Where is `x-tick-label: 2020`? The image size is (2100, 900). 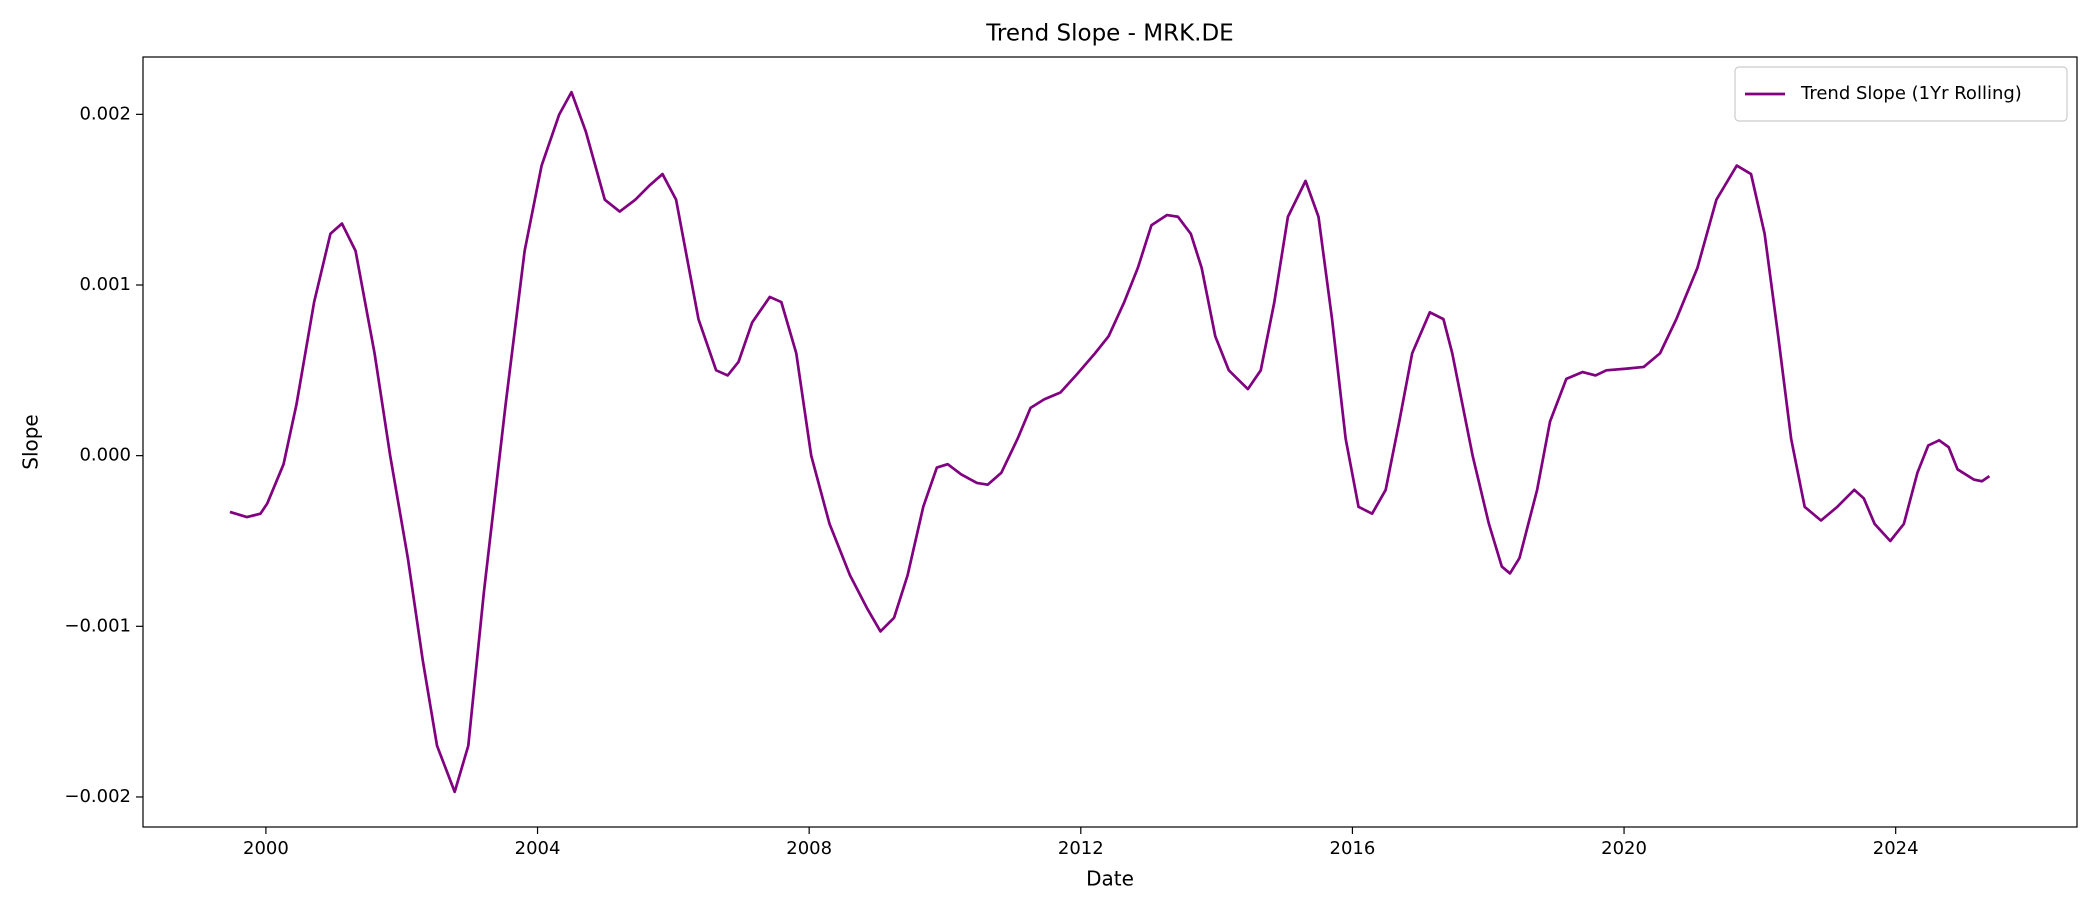 x-tick-label: 2020 is located at coordinates (1624, 848).